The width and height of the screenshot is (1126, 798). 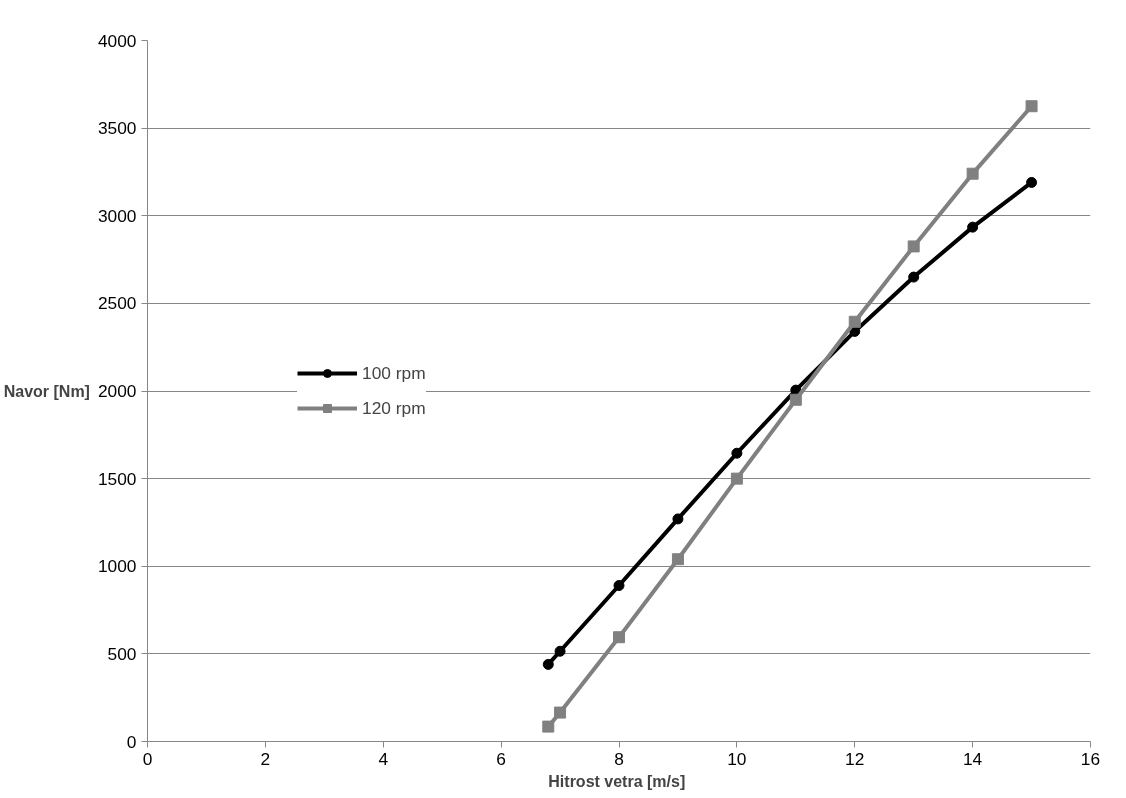 What do you see at coordinates (117, 303) in the screenshot?
I see `y-tick-label: 2500` at bounding box center [117, 303].